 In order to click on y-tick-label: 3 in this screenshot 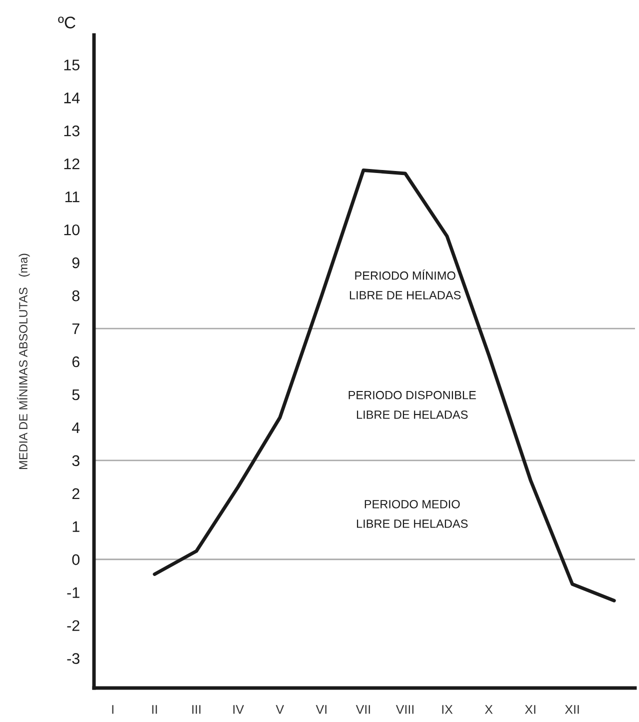, I will do `click(76, 460)`.